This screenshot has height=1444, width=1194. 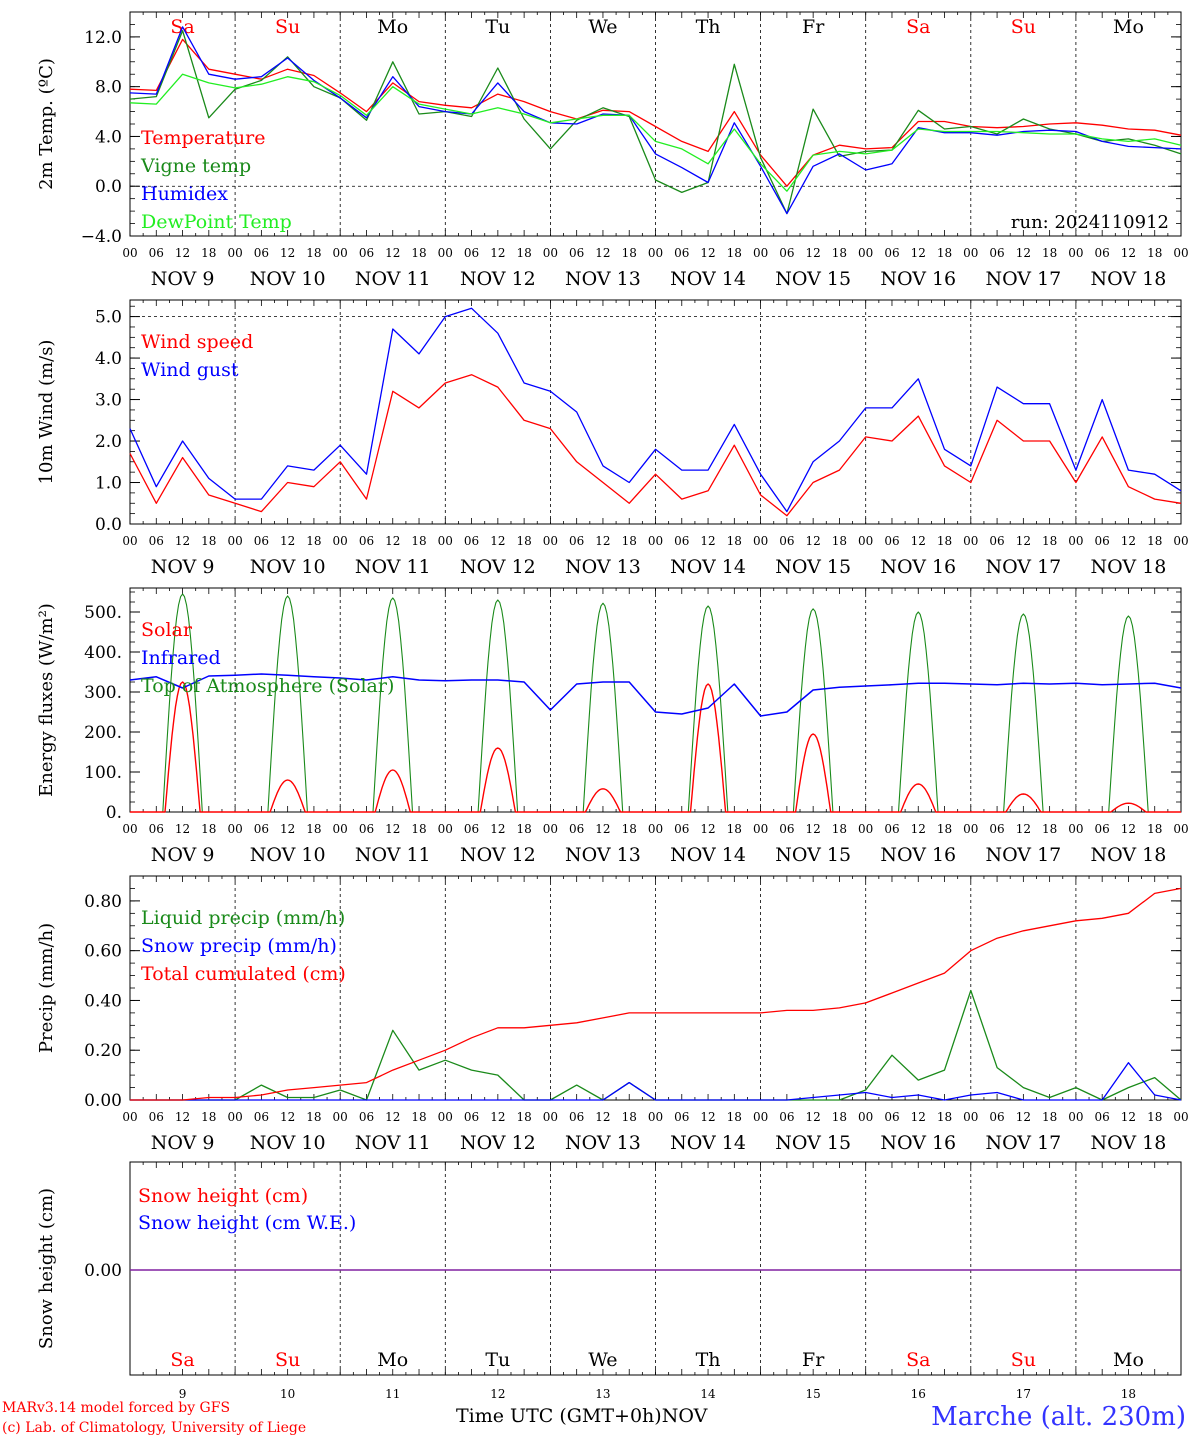 I want to click on date-label: NOV 15, so click(x=813, y=279).